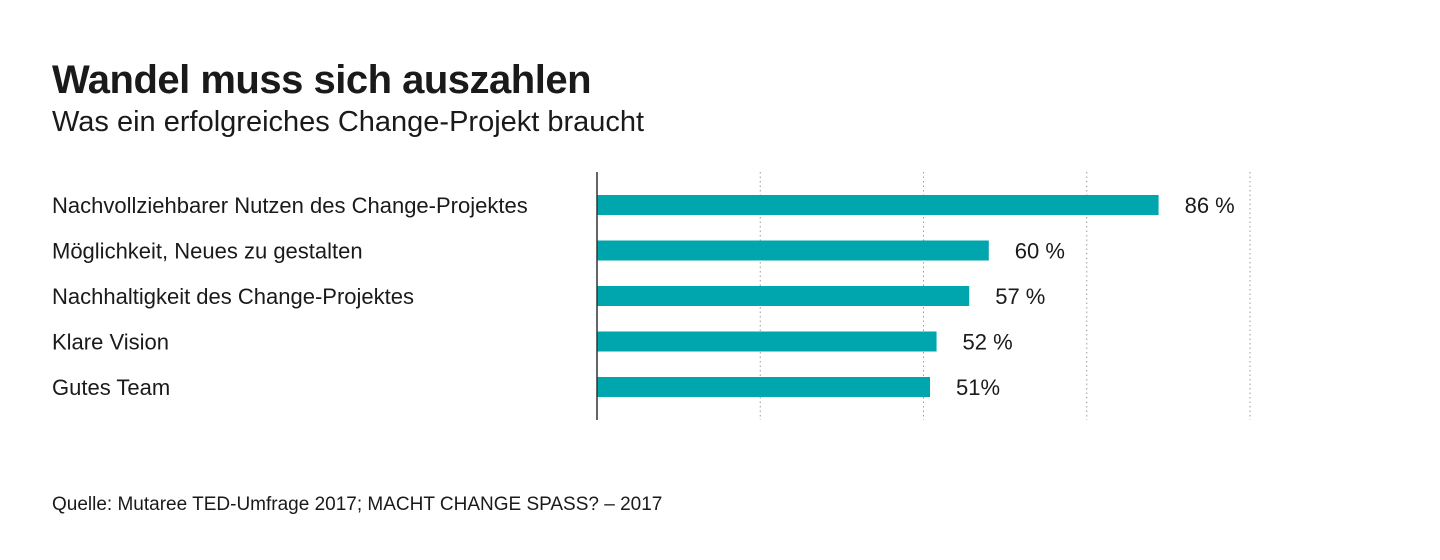  What do you see at coordinates (322, 80) in the screenshot?
I see `chart-title: Wandel muss sich auszahlen` at bounding box center [322, 80].